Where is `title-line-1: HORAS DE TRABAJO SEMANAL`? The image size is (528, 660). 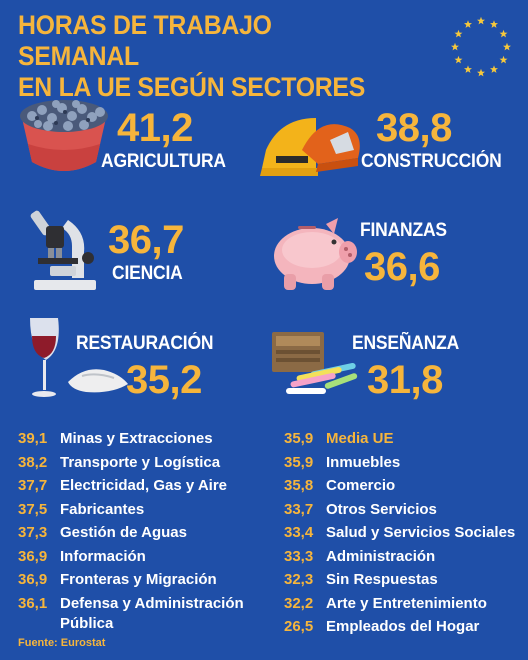 title-line-1: HORAS DE TRABAJO SEMANAL is located at coordinates (145, 40).